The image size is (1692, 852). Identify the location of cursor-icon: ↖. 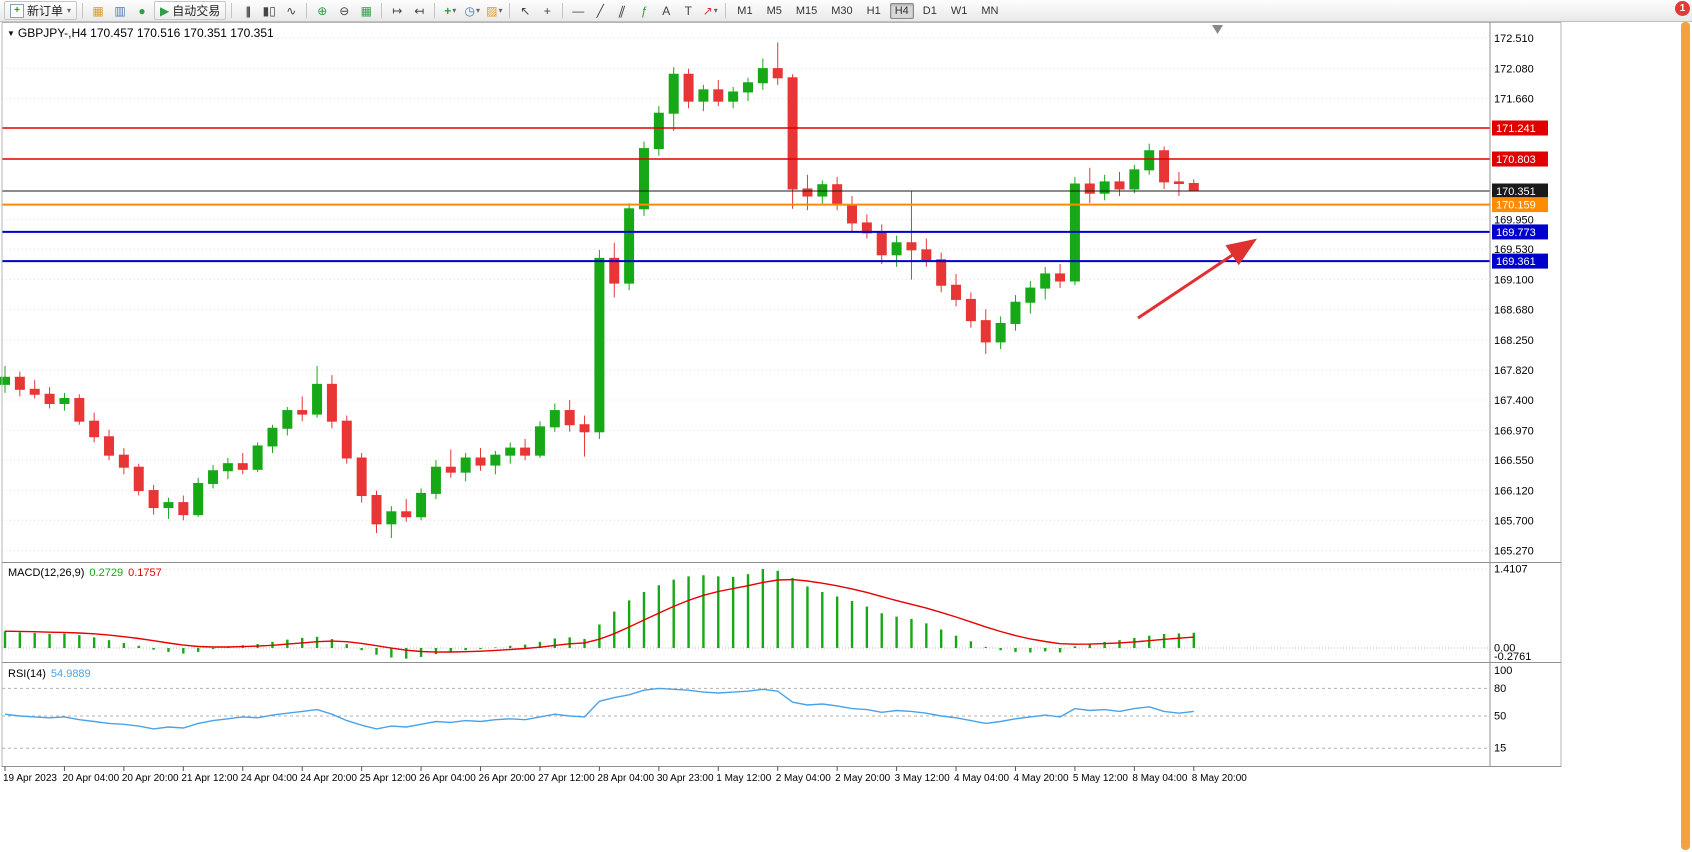
(525, 10).